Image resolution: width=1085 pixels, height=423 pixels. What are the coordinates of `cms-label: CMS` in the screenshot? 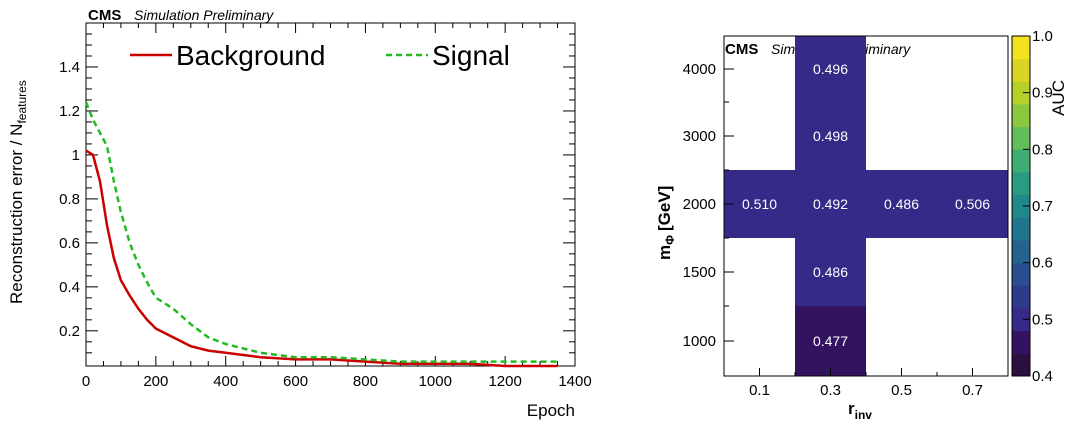 It's located at (104, 15).